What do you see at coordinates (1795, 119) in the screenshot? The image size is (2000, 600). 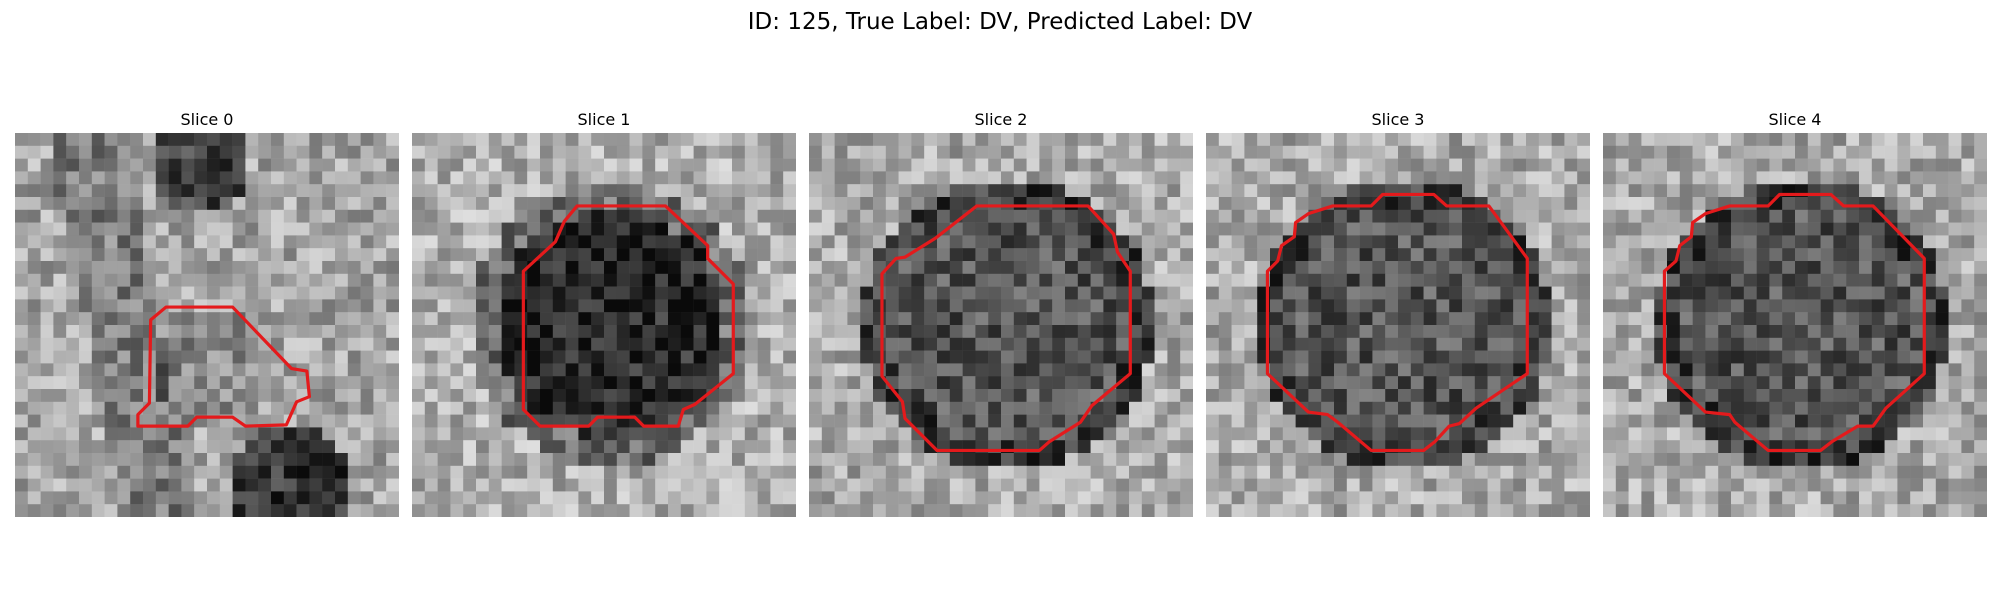 I see `slice-title-4: Slice 4` at bounding box center [1795, 119].